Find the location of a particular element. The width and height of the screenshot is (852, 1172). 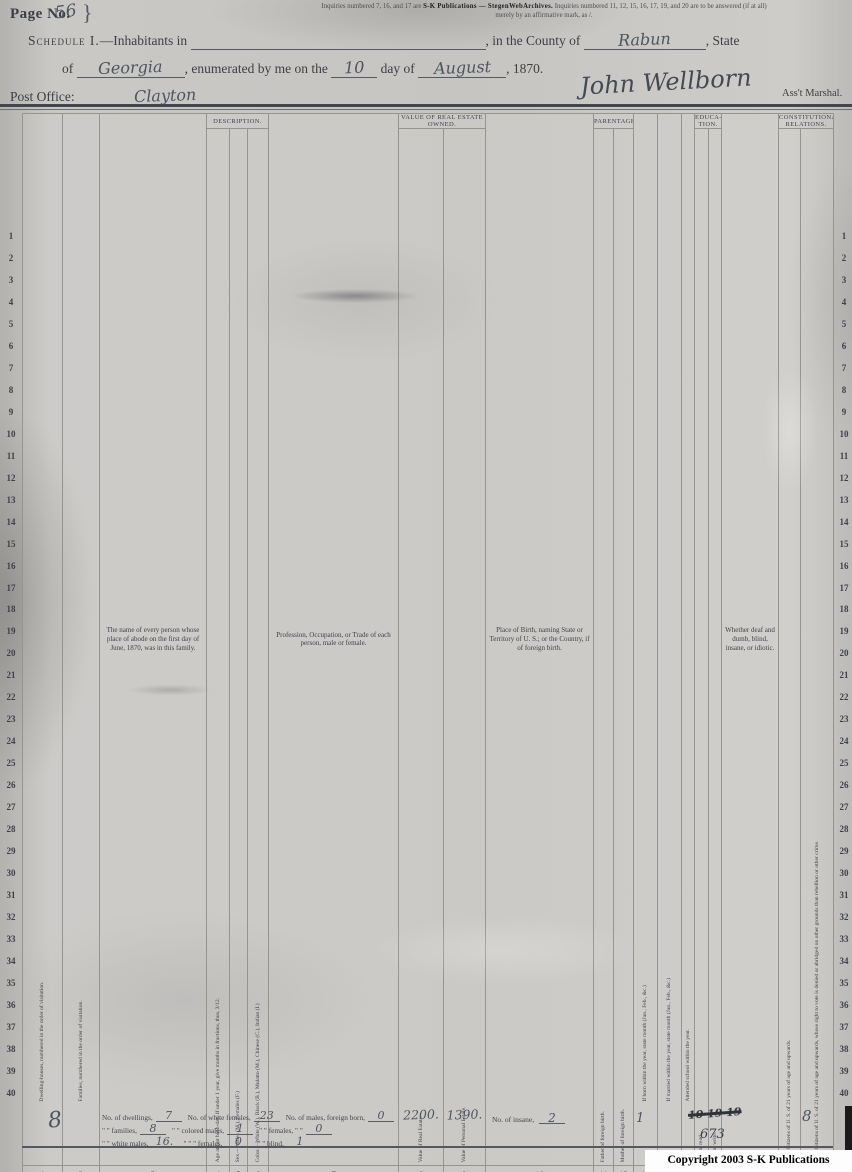

day-value: 10 is located at coordinates (354, 67).